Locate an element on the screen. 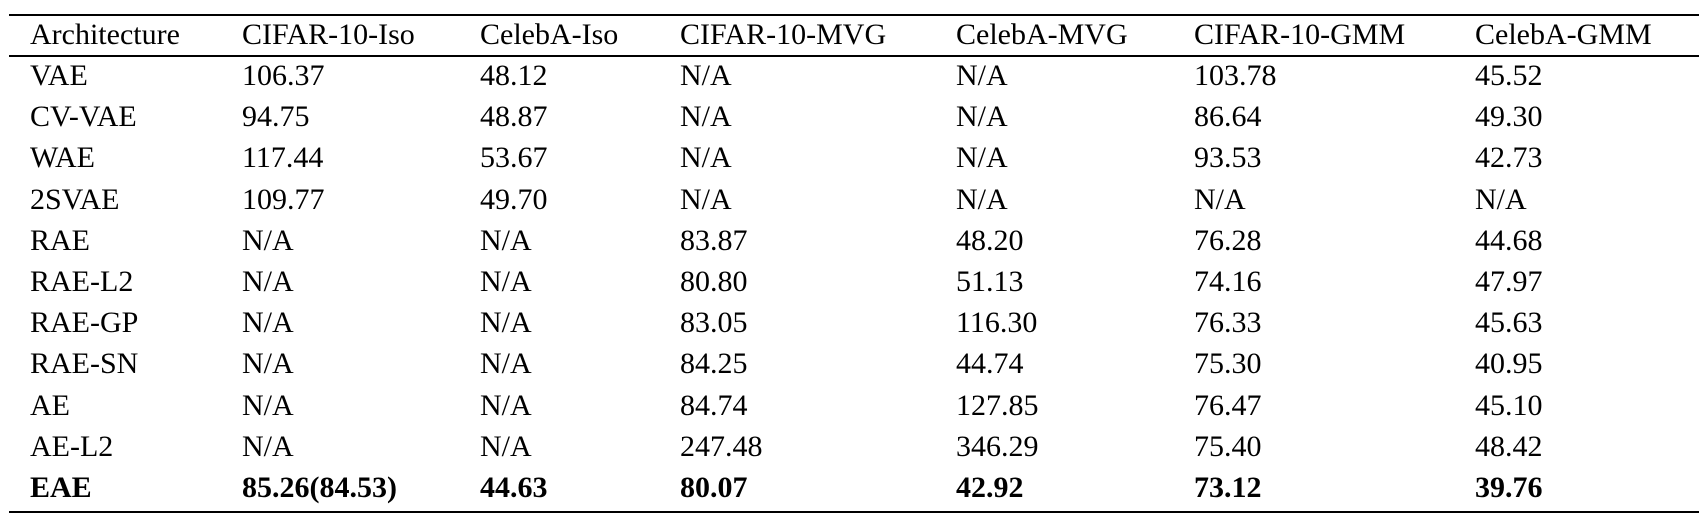 This screenshot has width=1708, height=522. table-cell: 51.13 is located at coordinates (990, 281).